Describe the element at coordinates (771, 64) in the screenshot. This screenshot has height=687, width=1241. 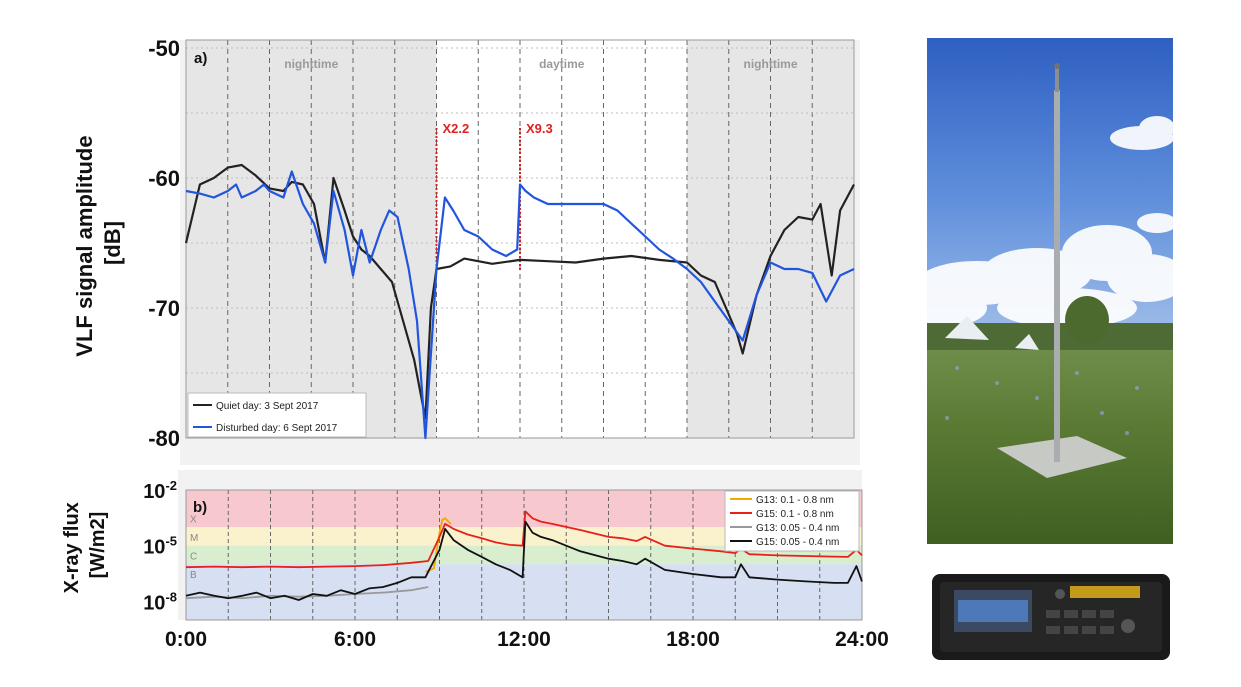
I see `vlf-shade-label-2: nighttime` at that location.